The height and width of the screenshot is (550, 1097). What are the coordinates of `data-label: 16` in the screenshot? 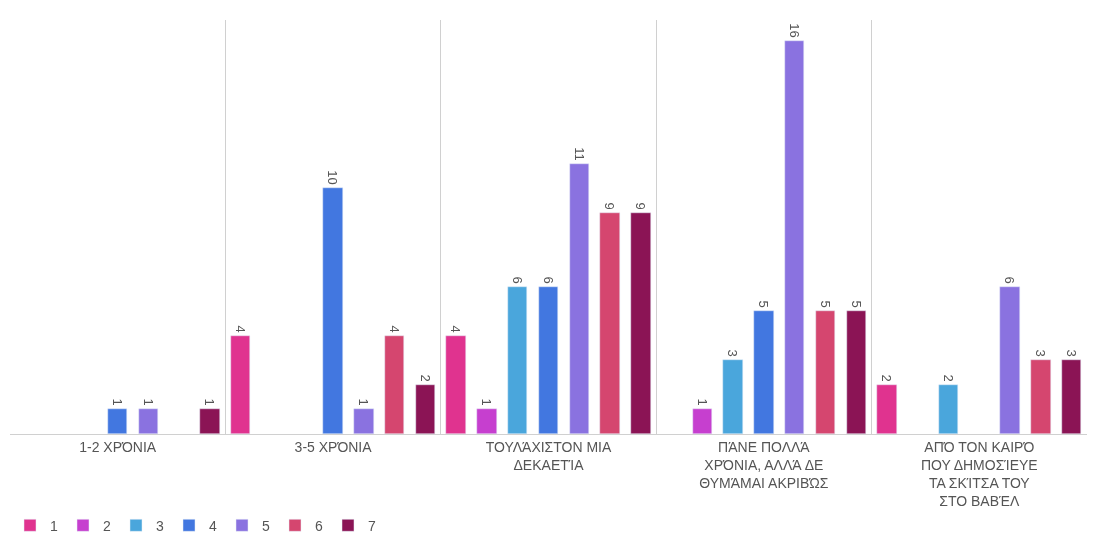 It's located at (794, 30).